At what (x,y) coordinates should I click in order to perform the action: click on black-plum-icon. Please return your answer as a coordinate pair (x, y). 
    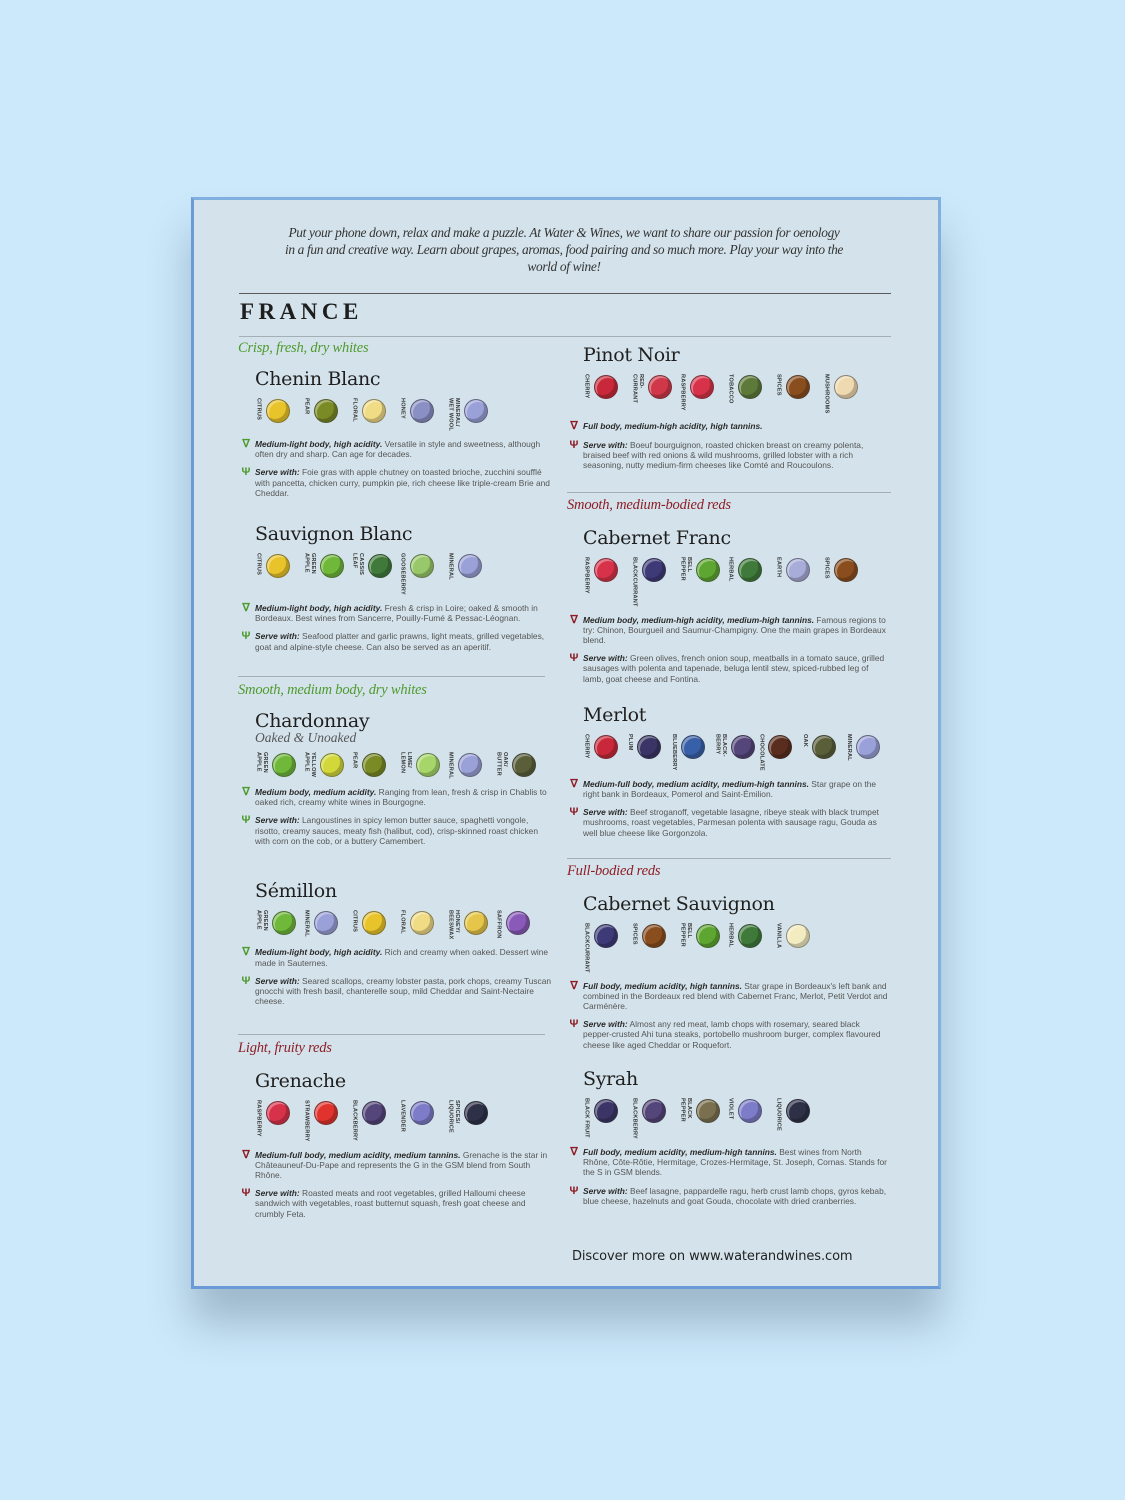
    Looking at the image, I should click on (605, 1111).